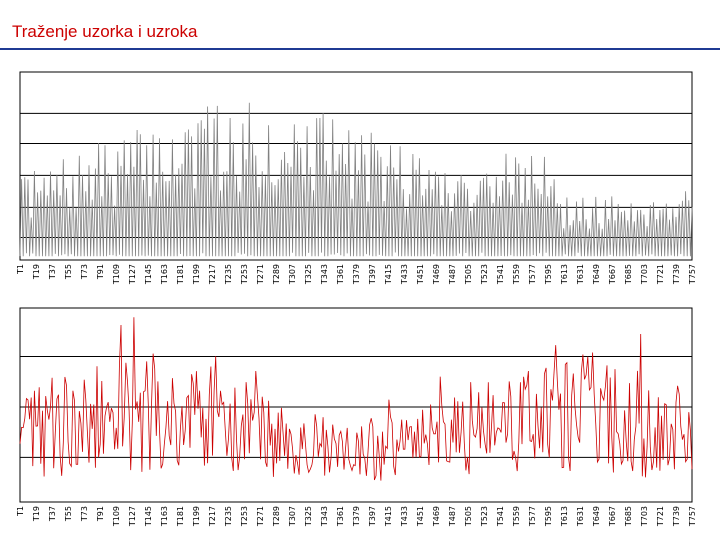  What do you see at coordinates (105, 31) in the screenshot?
I see `page-title: Traženje uzorka i uzroka` at bounding box center [105, 31].